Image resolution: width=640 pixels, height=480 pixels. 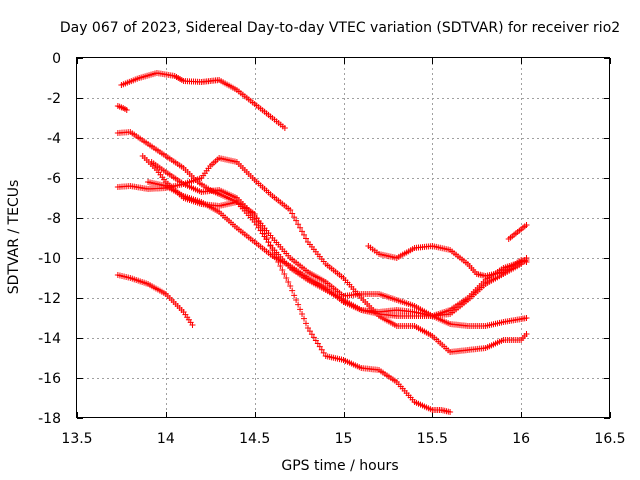 What do you see at coordinates (49, 379) in the screenshot?
I see `y-tick-label: -16` at bounding box center [49, 379].